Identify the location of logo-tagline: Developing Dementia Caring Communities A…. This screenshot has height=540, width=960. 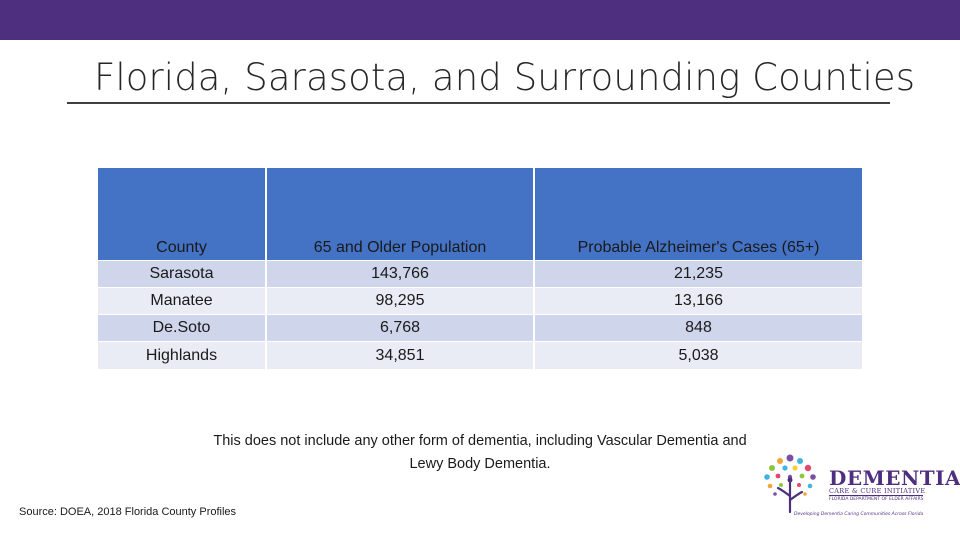
(859, 514).